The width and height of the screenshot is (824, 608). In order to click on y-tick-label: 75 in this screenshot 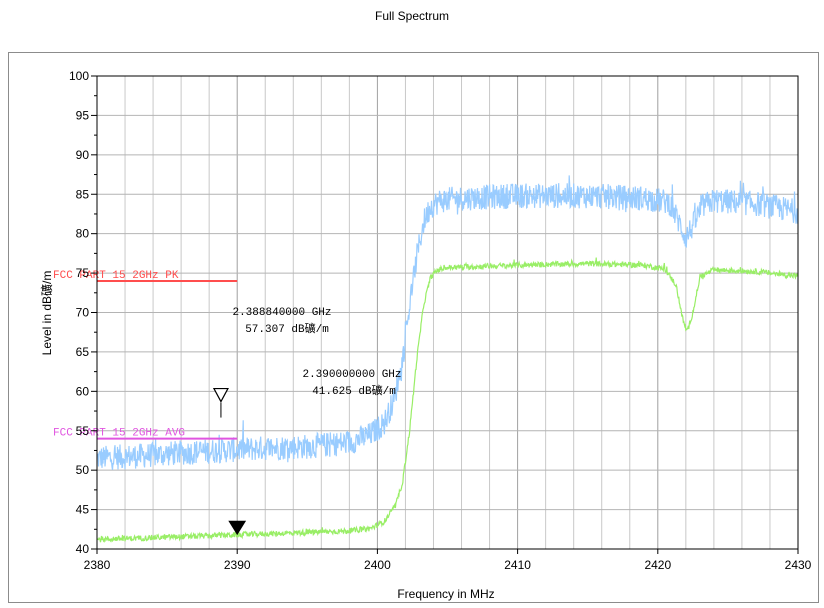, I will do `click(83, 273)`.